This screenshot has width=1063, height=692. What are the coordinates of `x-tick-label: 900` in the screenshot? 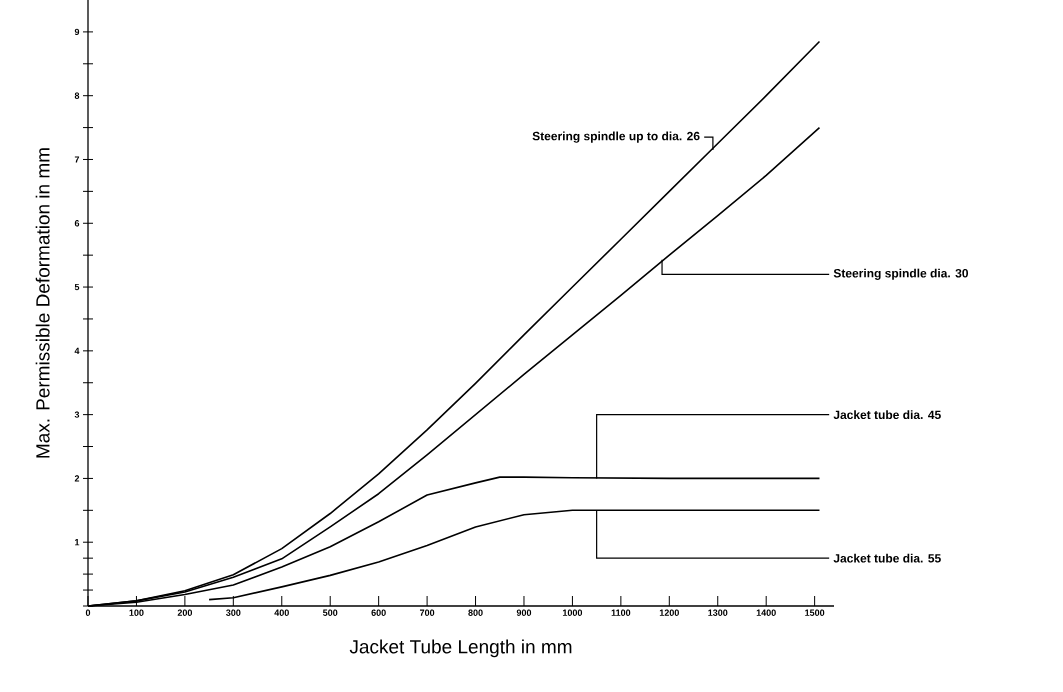 It's located at (524, 612).